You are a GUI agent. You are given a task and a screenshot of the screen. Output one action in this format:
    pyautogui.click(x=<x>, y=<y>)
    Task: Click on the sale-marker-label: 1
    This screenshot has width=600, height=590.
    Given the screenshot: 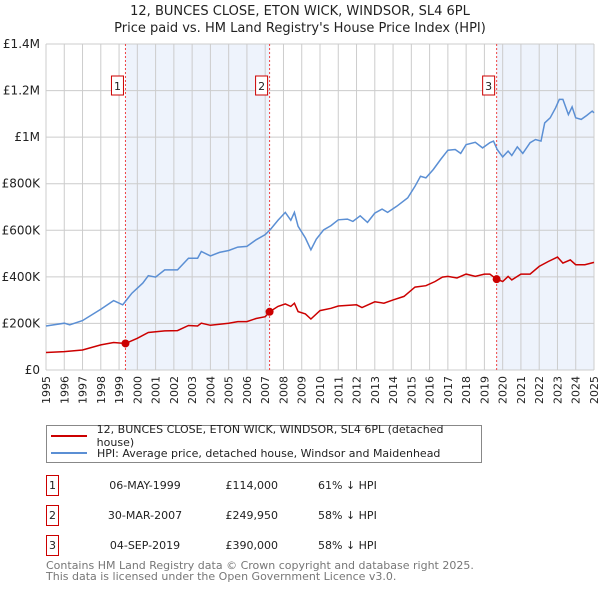 What is the action you would take?
    pyautogui.click(x=117, y=86)
    